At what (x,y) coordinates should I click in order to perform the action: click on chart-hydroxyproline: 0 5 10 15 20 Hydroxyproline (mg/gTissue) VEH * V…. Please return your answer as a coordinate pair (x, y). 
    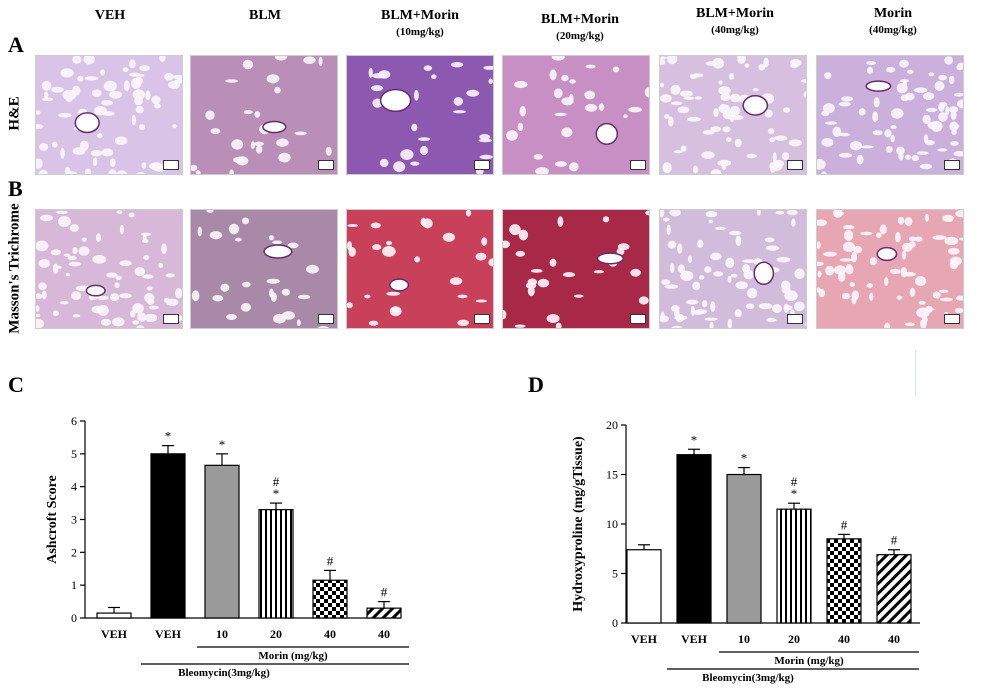
    Looking at the image, I should click on (745, 551).